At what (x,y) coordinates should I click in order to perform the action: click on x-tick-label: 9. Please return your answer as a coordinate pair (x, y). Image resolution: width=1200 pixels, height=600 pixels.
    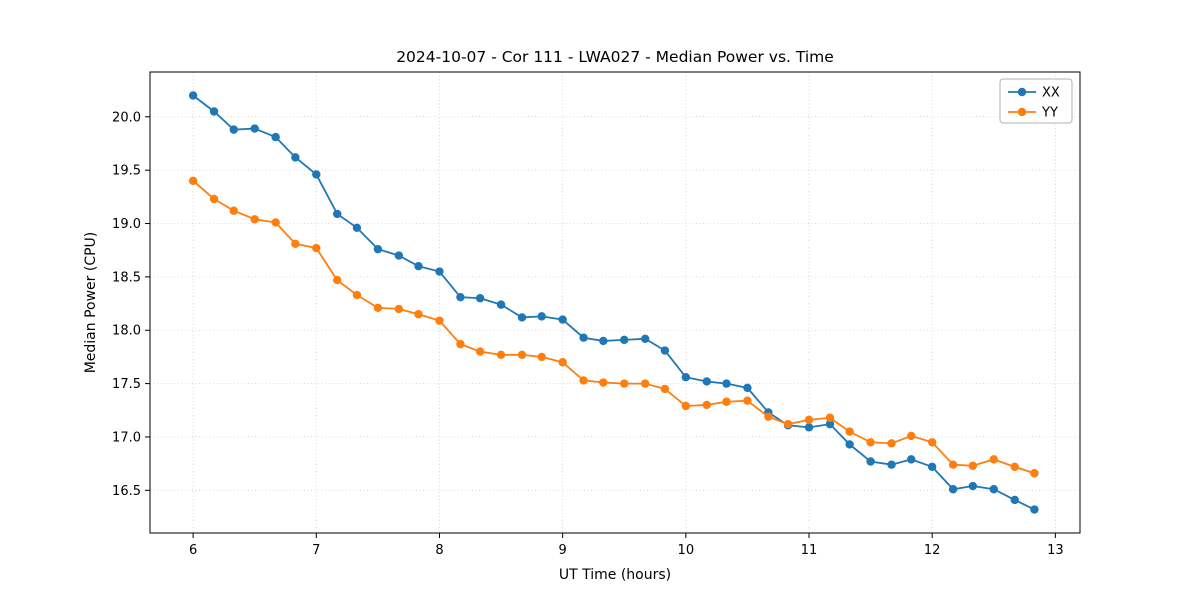
    Looking at the image, I should click on (563, 550).